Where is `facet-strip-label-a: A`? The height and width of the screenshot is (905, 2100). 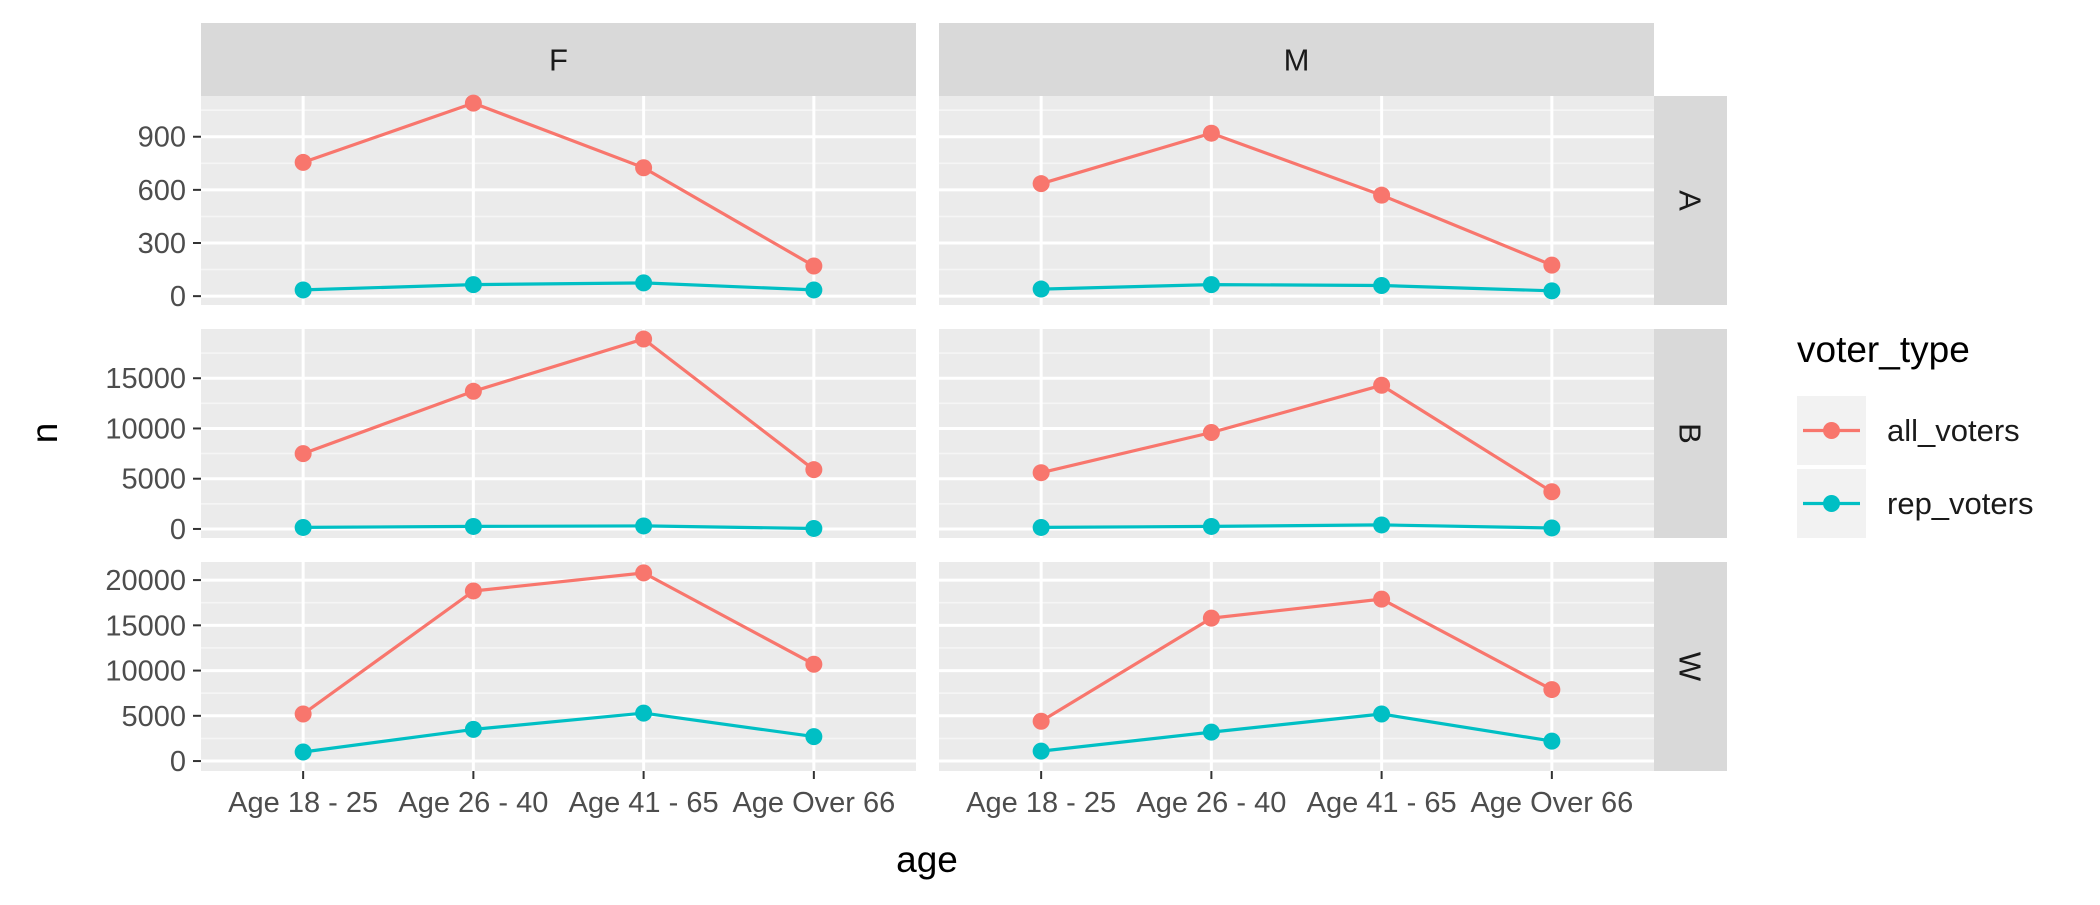
facet-strip-label-a: A is located at coordinates (1690, 200).